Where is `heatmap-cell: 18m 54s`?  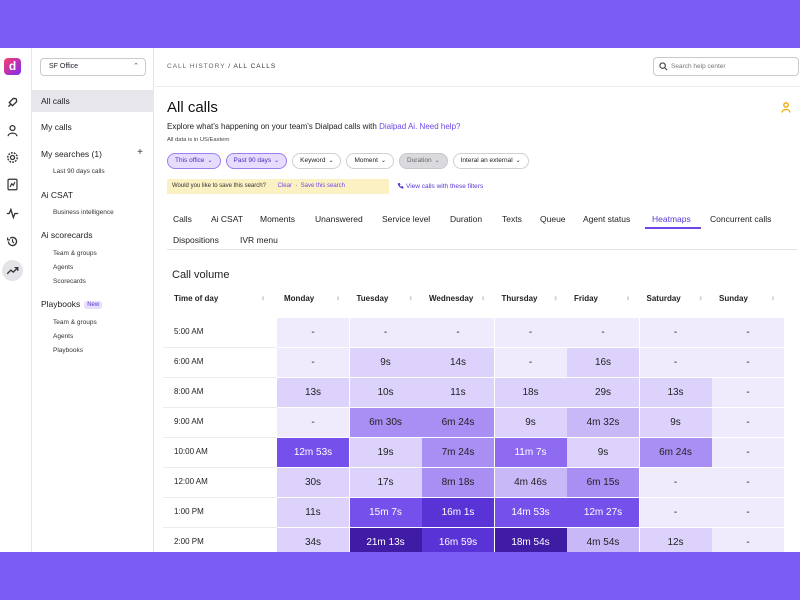 heatmap-cell: 18m 54s is located at coordinates (530, 540).